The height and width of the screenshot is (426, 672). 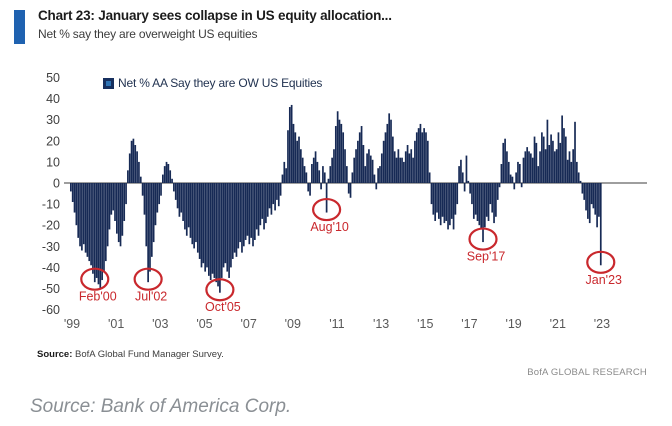 I want to click on annotation-circle, so click(x=220, y=290).